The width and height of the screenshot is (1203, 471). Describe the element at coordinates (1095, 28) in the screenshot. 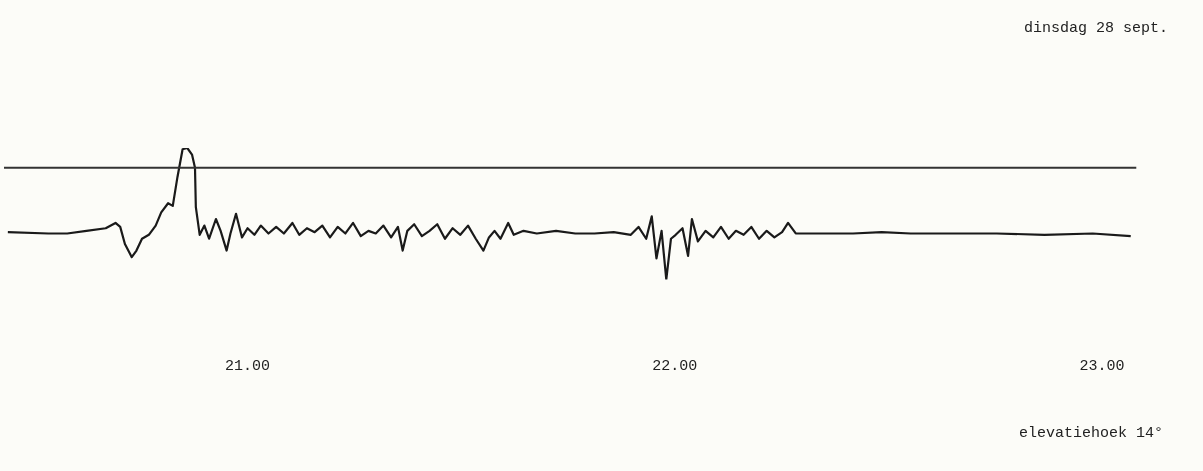

I see `chart-title: dinsdag 28 sept.` at that location.